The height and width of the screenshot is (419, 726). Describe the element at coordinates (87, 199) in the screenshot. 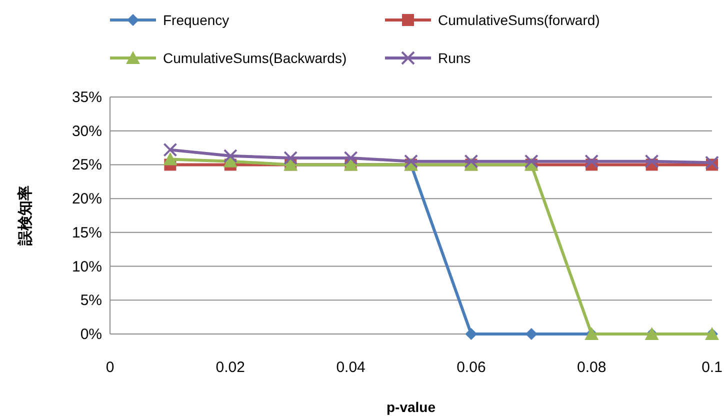

I see `y-tick-label: 20%` at that location.